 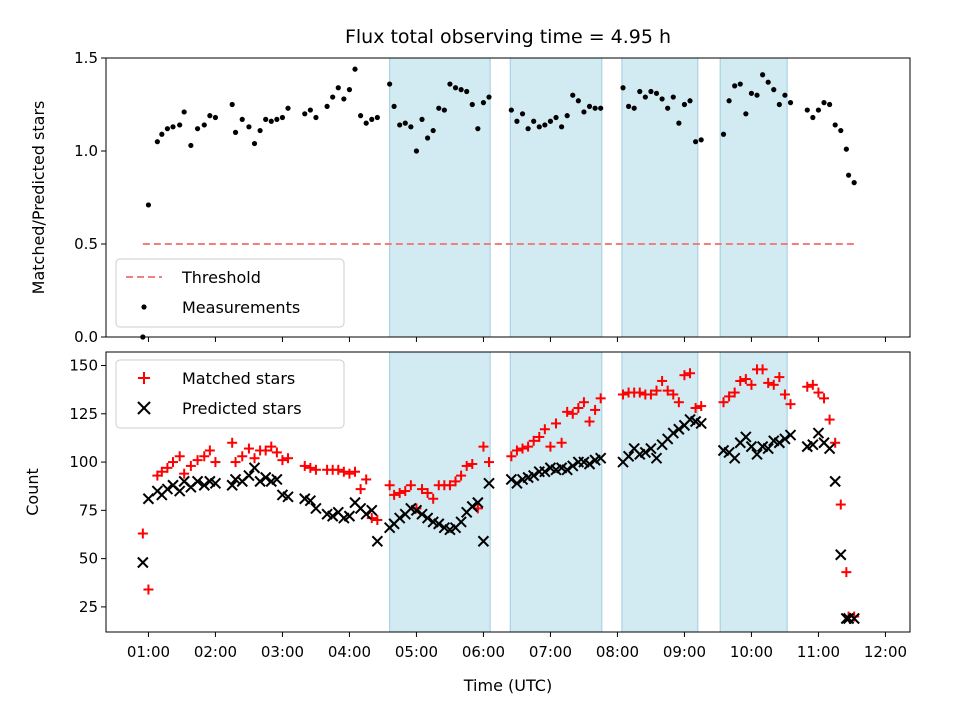 What do you see at coordinates (221, 277) in the screenshot?
I see `legend-label: Threshold` at bounding box center [221, 277].